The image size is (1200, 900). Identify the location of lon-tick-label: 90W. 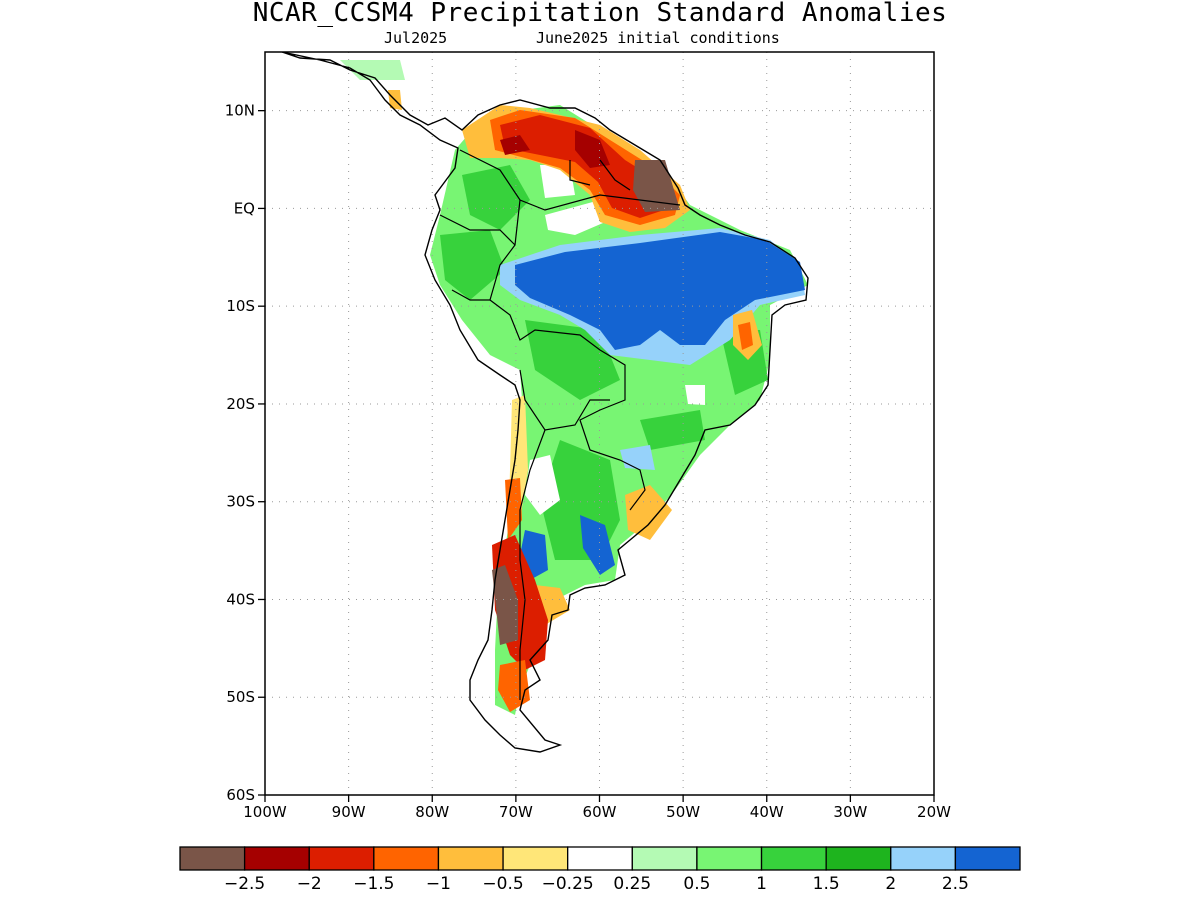
(349, 812).